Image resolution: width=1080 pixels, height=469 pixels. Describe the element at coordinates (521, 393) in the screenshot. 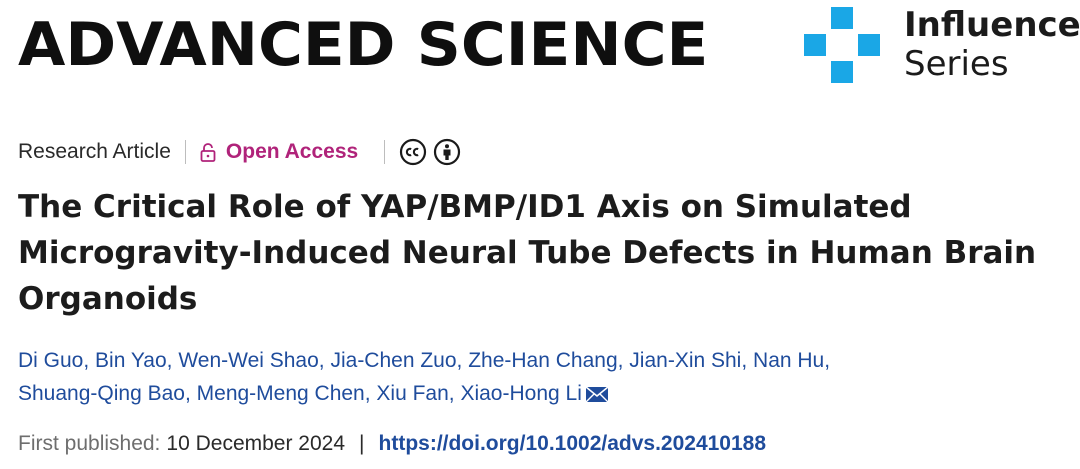

I see `author-link: Xiao-Hong Li` at that location.